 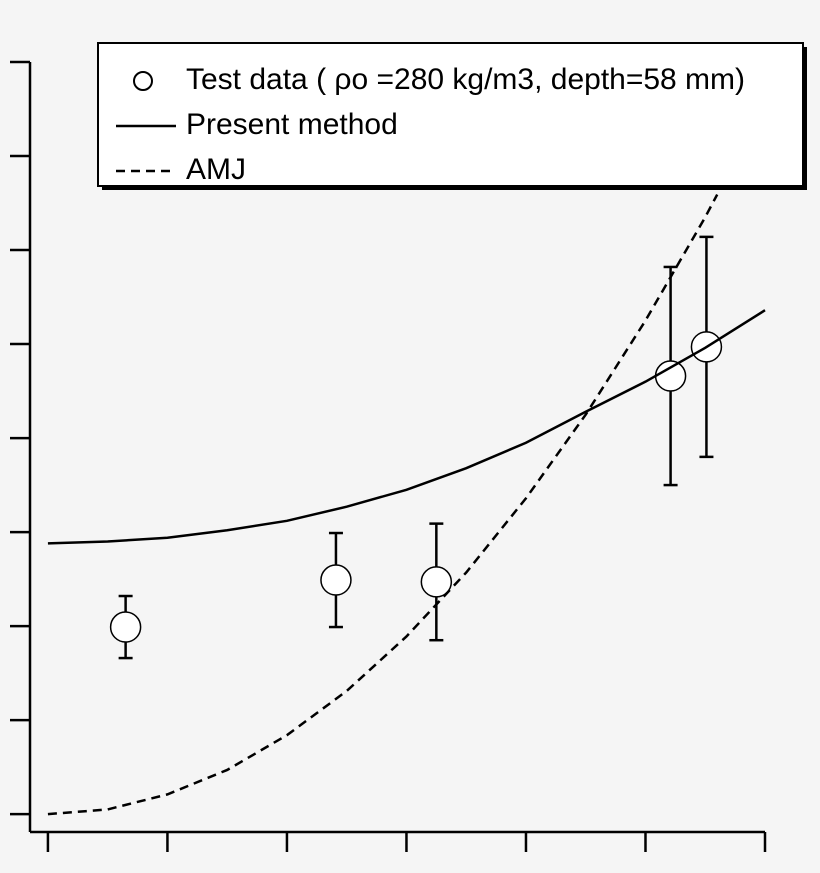 I want to click on legend-symbol, so click(x=143, y=81).